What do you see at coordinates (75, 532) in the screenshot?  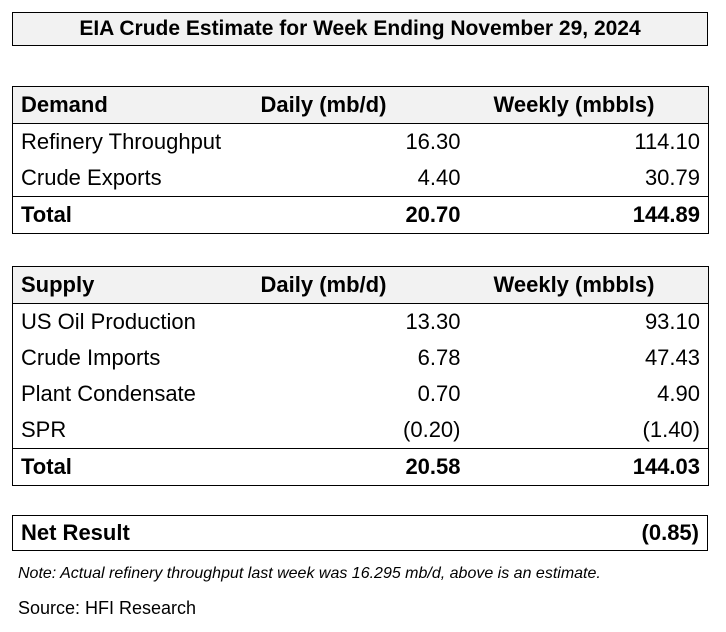 I see `net-result-label: Net Result` at bounding box center [75, 532].